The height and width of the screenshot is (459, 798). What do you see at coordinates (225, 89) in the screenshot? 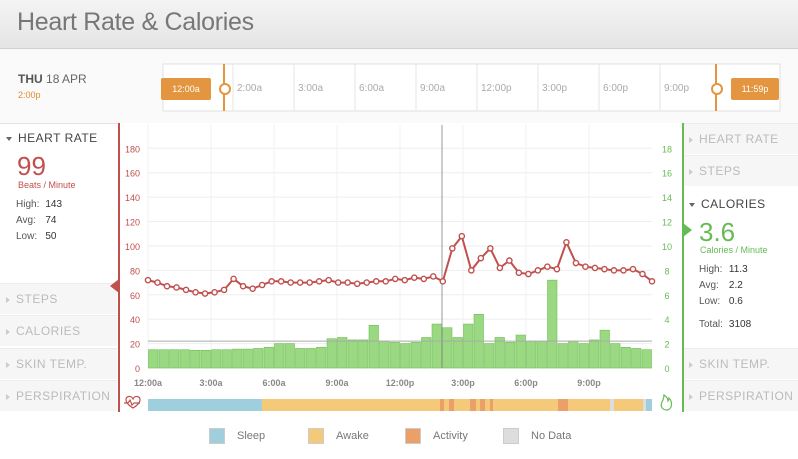
I see `range-start-dot` at bounding box center [225, 89].